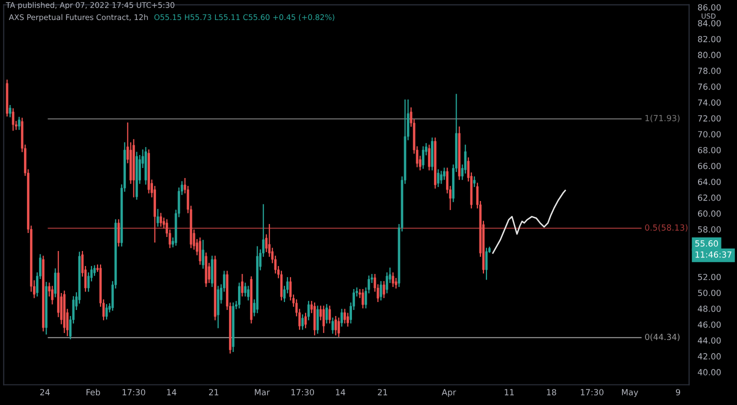  Describe the element at coordinates (709, 166) in the screenshot. I see `y-tick-label: 66.00` at that location.